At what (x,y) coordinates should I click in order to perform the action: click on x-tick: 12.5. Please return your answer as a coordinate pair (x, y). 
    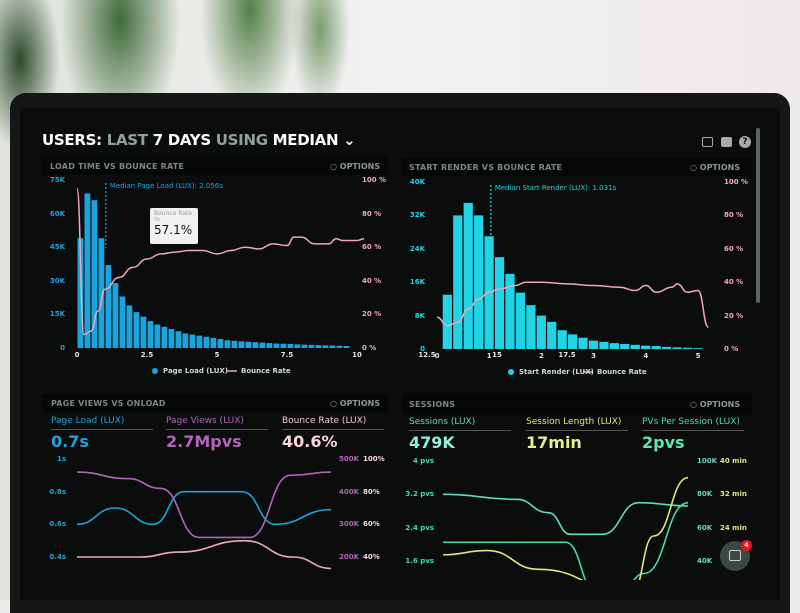
    Looking at the image, I should click on (427, 355).